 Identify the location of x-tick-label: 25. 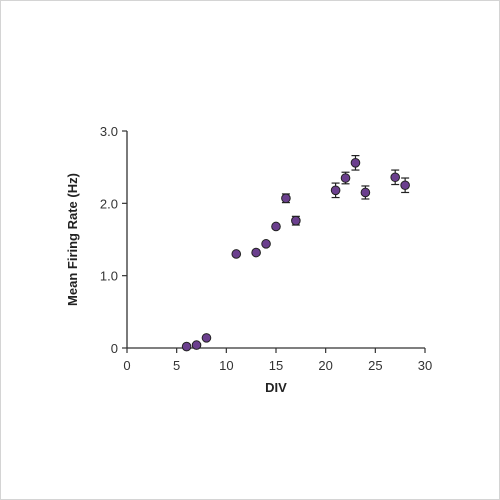
(375, 365).